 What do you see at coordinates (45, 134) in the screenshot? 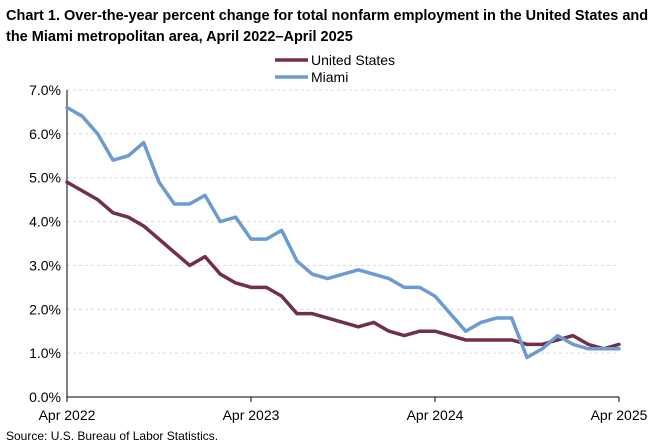
I see `y-tick-label: 6.0%` at bounding box center [45, 134].